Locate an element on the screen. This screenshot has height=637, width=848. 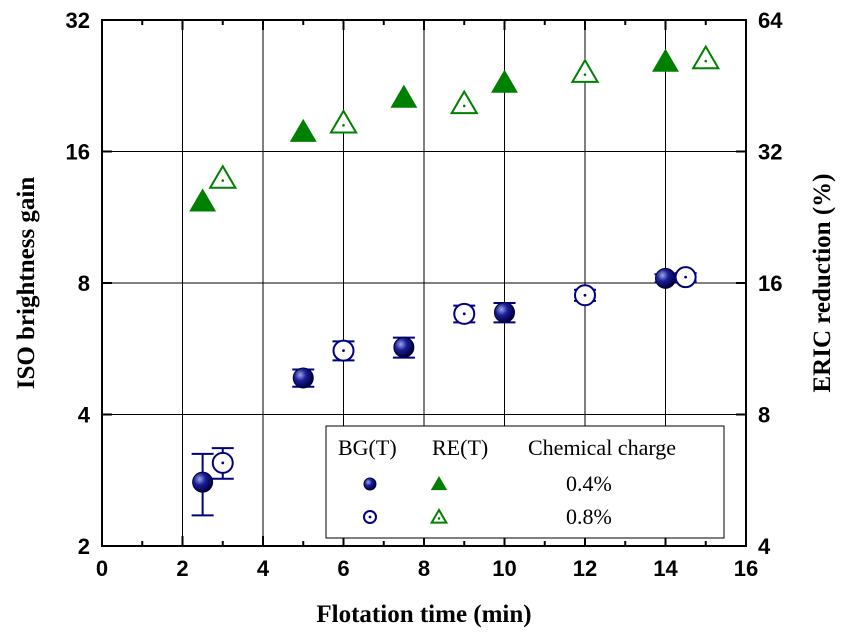
y-axis-ticks: 2 4 8 16 32 is located at coordinates (89, 283).